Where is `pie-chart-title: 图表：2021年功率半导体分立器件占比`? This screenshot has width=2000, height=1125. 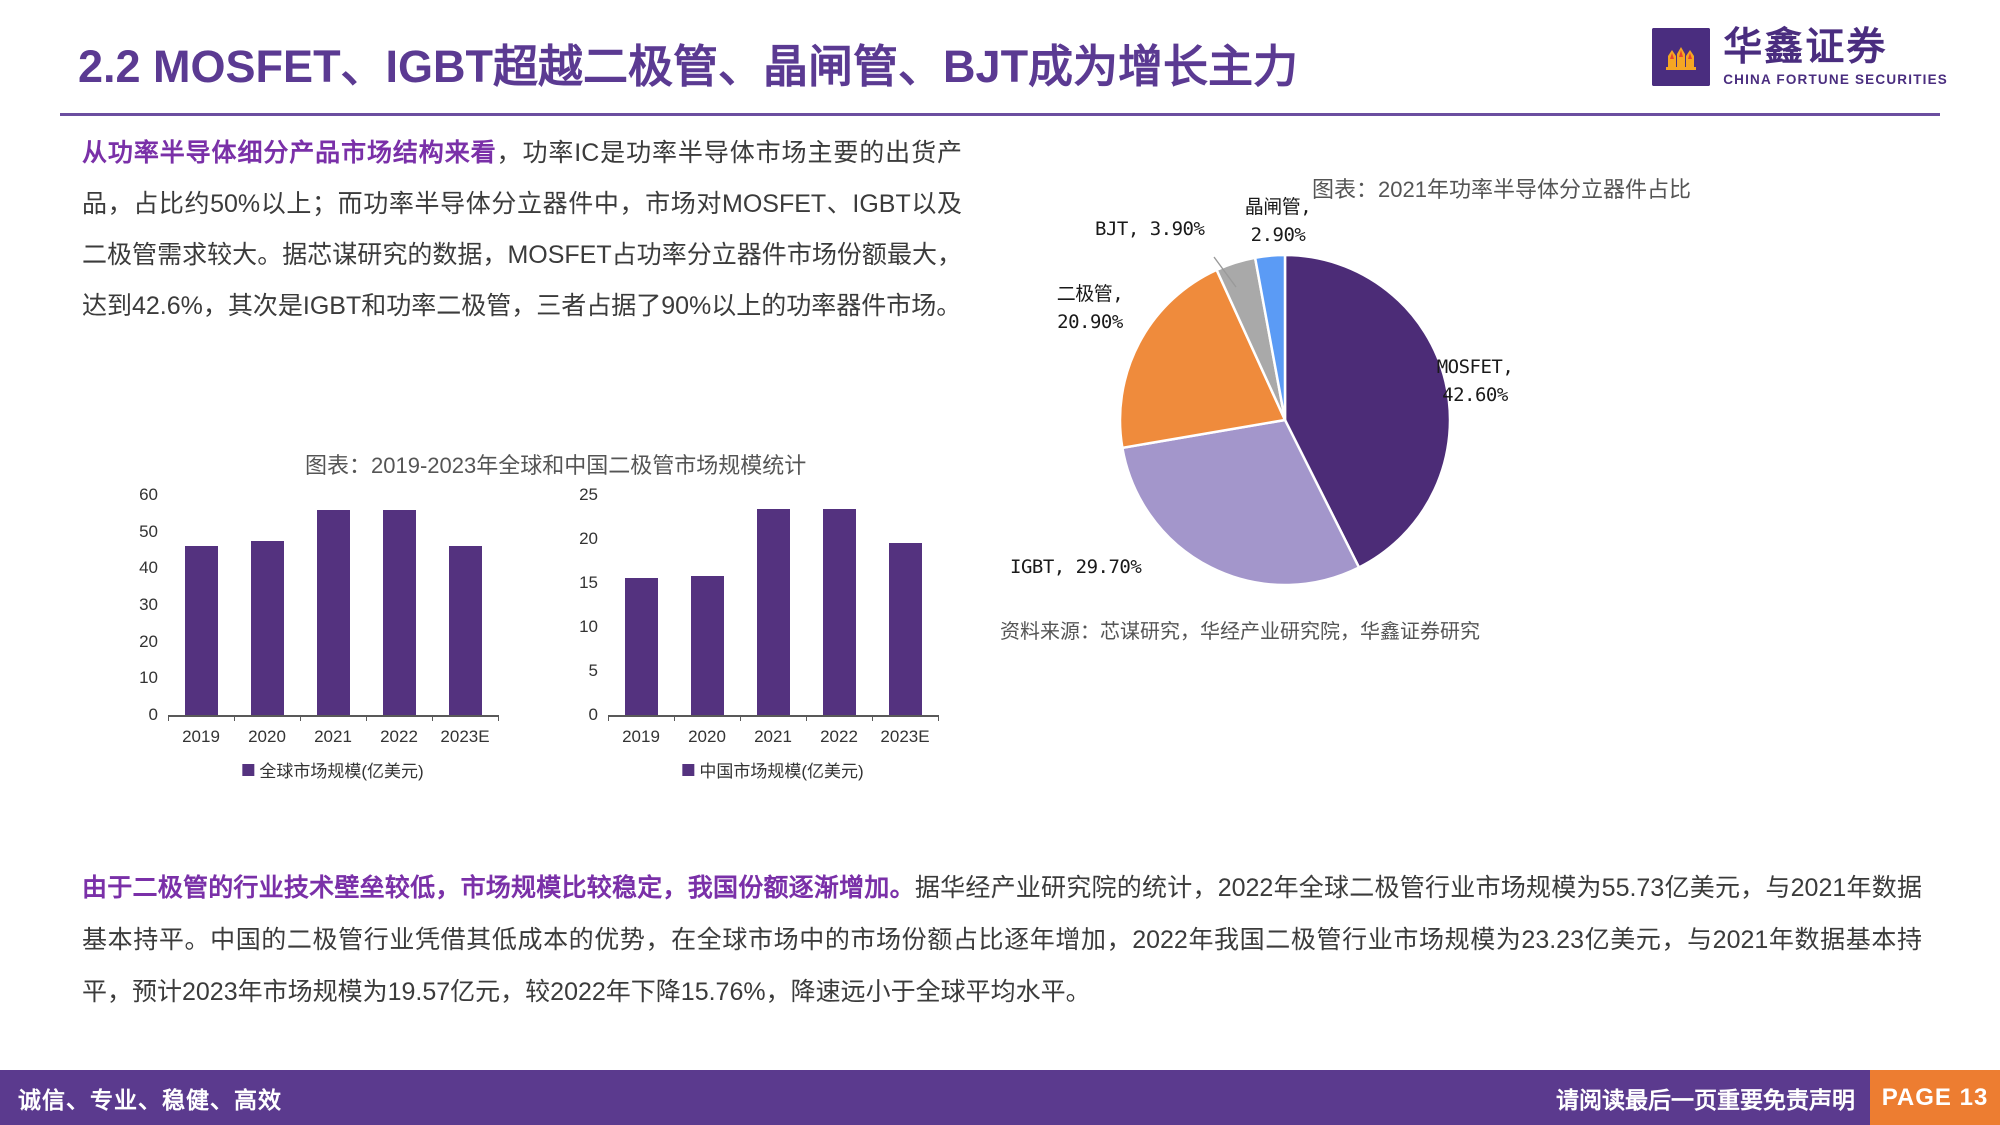
pie-chart-title: 图表：2021年功率半导体分立器件占比 is located at coordinates (1501, 189).